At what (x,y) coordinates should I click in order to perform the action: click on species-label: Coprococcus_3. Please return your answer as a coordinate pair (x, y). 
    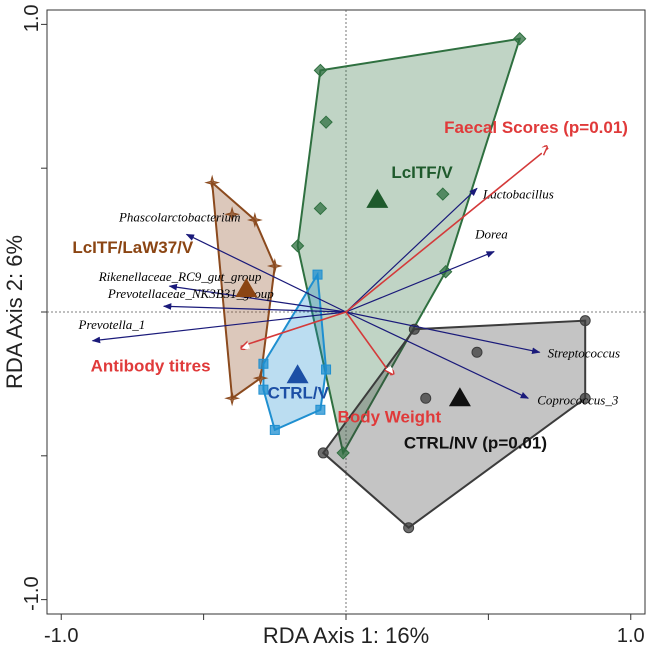
    Looking at the image, I should click on (578, 399).